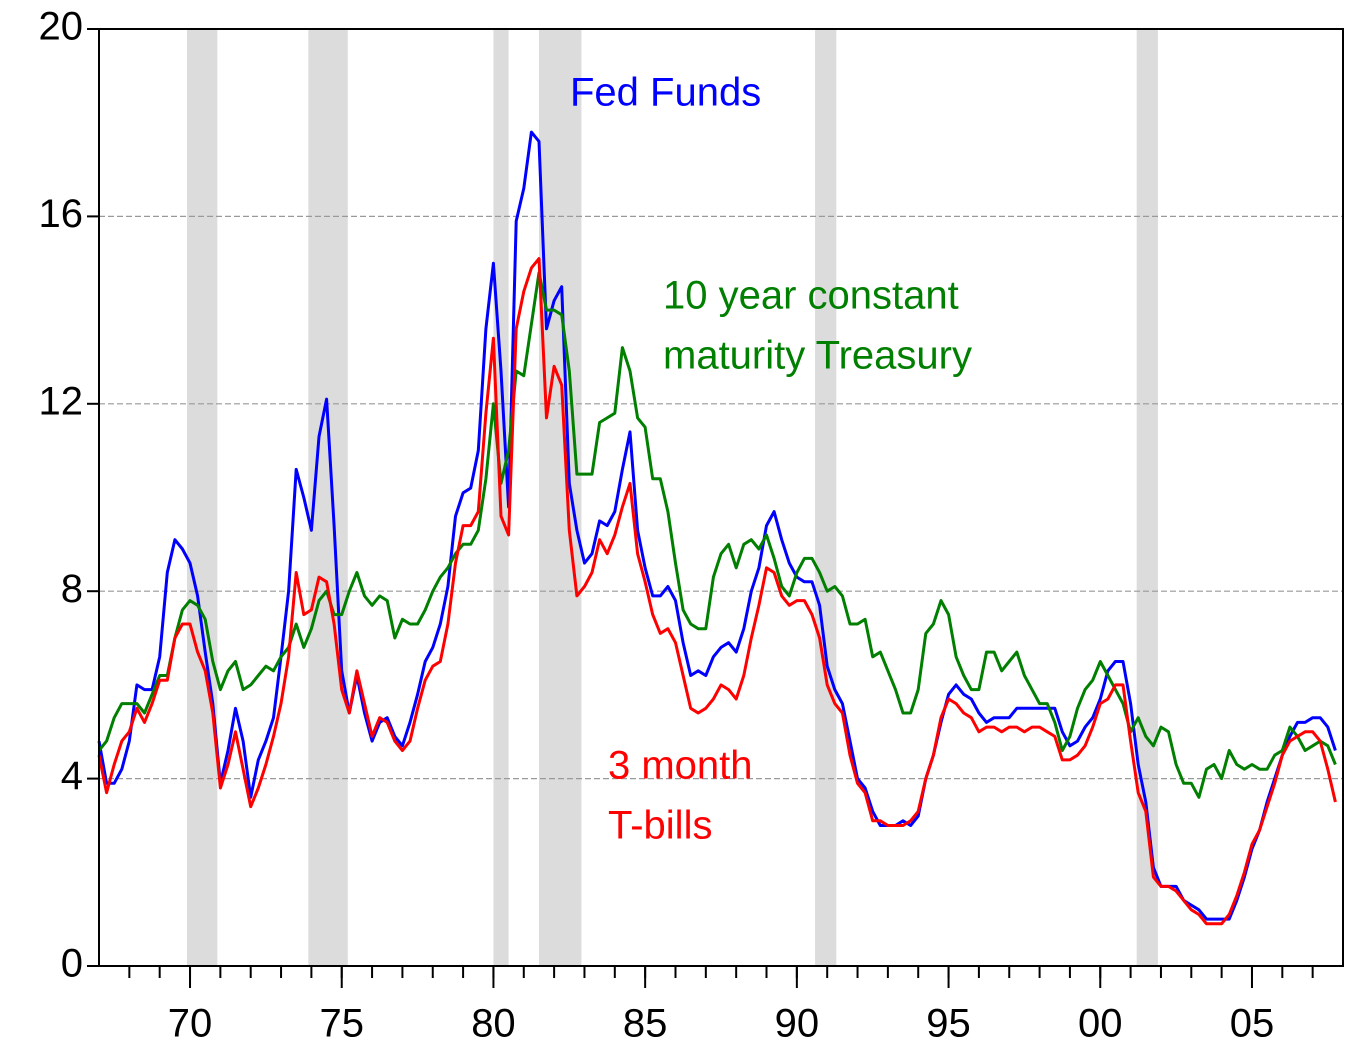 This screenshot has height=1050, width=1345. Describe the element at coordinates (61, 27) in the screenshot. I see `y-tick-label: 20` at that location.